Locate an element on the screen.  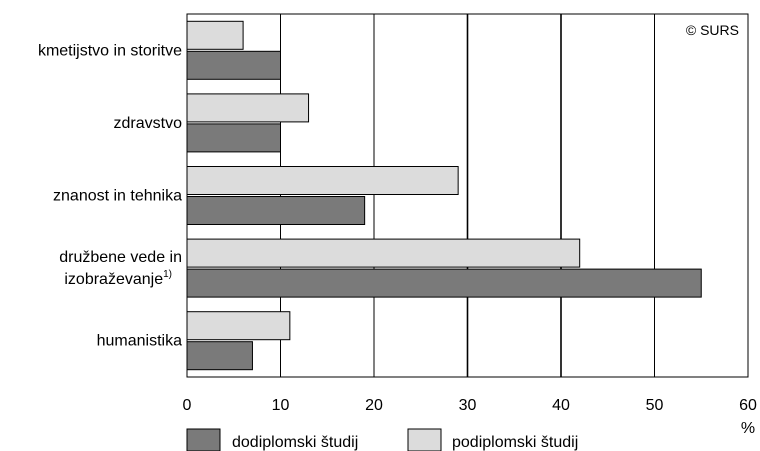
category-label: humanistika is located at coordinates (139, 341).